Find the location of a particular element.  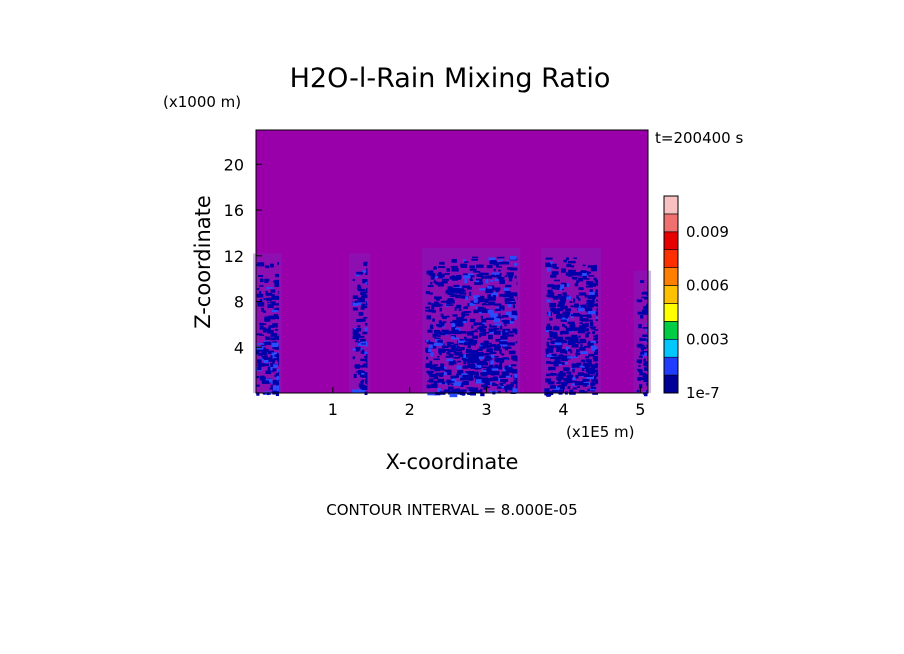

rain-band is located at coordinates (471, 322).